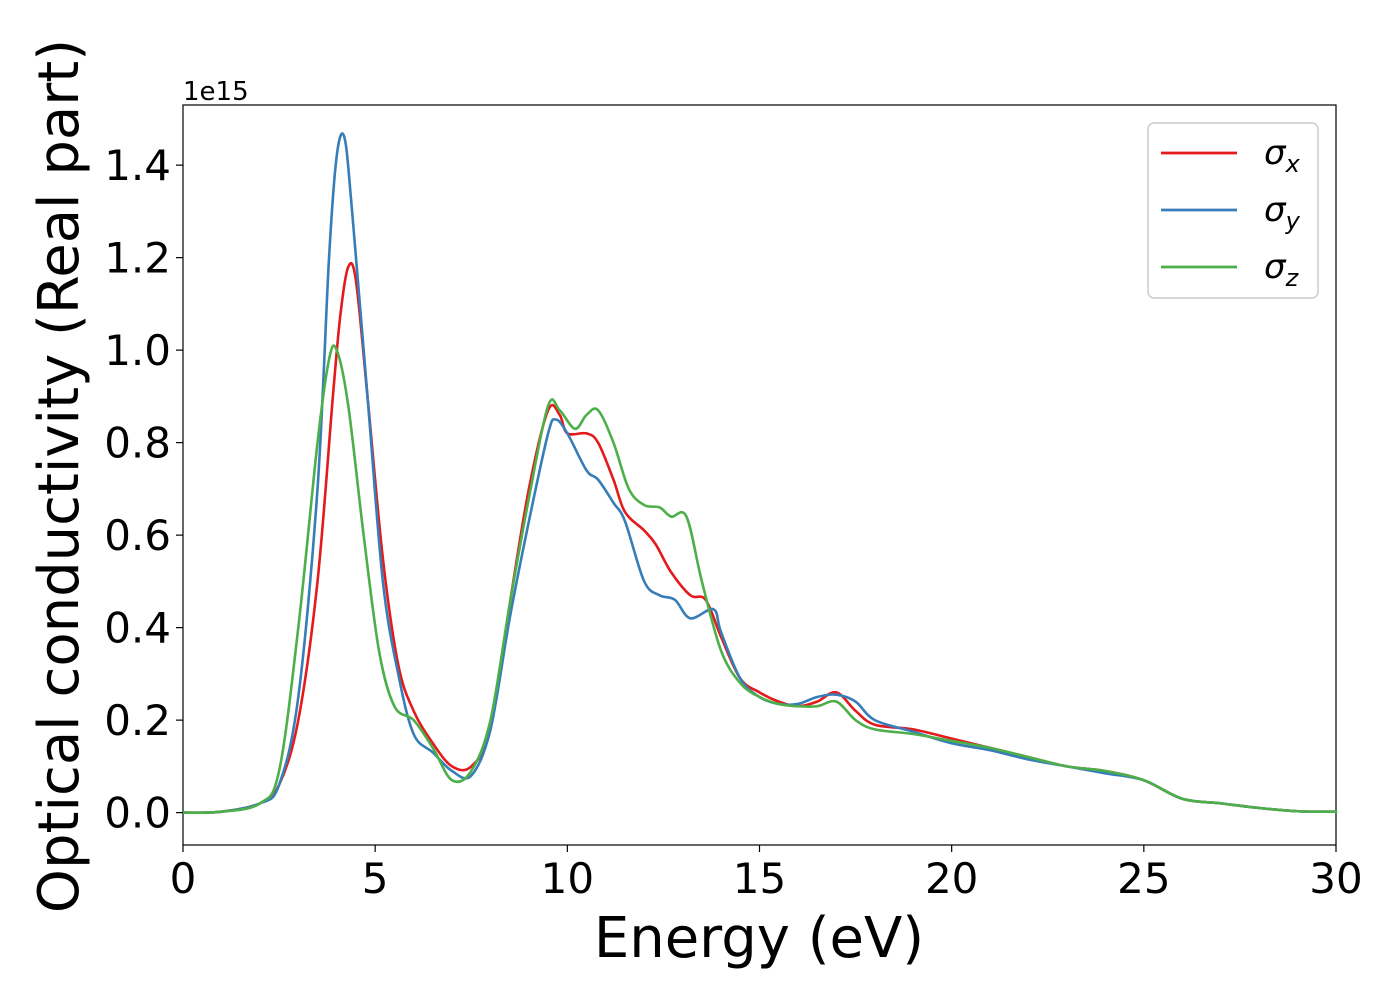 This screenshot has height=1000, width=1400. I want to click on x-tick-label: 20, so click(951, 878).